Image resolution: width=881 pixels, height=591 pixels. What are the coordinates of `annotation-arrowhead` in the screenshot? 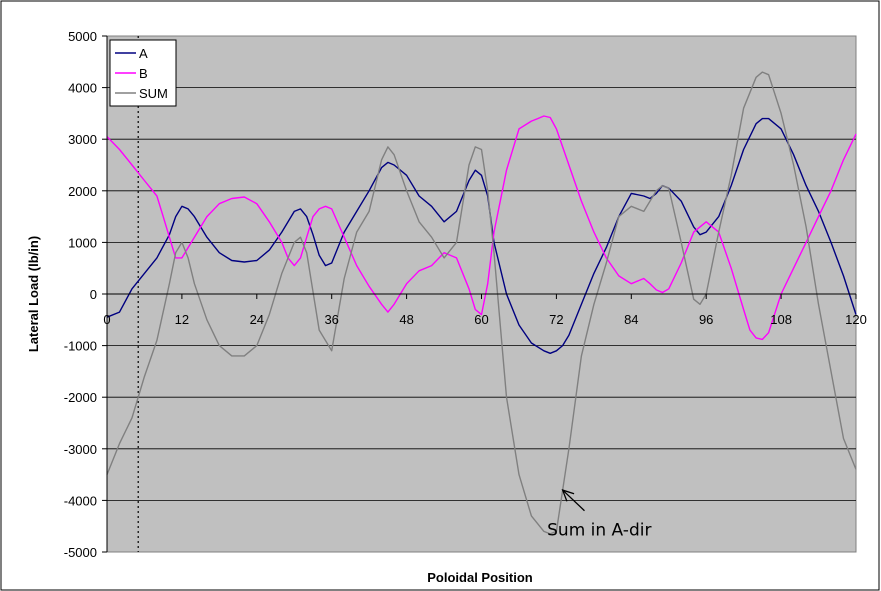 It's located at (568, 495).